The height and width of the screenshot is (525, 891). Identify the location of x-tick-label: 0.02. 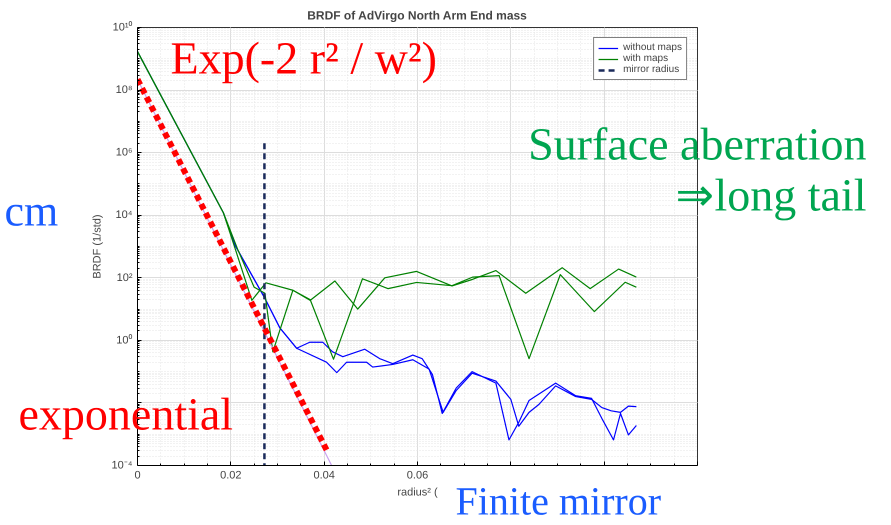
(231, 476).